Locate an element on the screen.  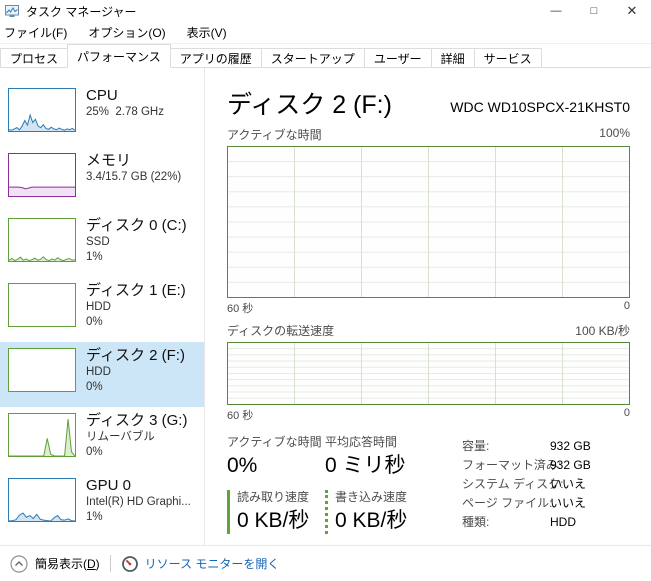
sidebar-item-text: GPU 0 Intel(R) HD Graphi... 1% is located at coordinates (138, 506).